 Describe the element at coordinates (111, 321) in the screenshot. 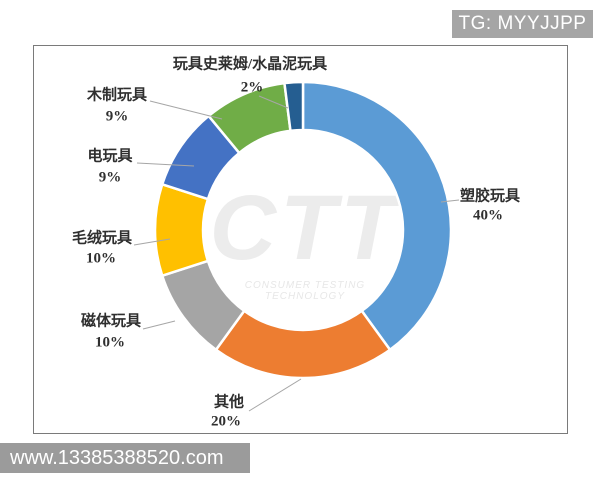

I see `slice-label-magnet: 磁体玩具` at that location.